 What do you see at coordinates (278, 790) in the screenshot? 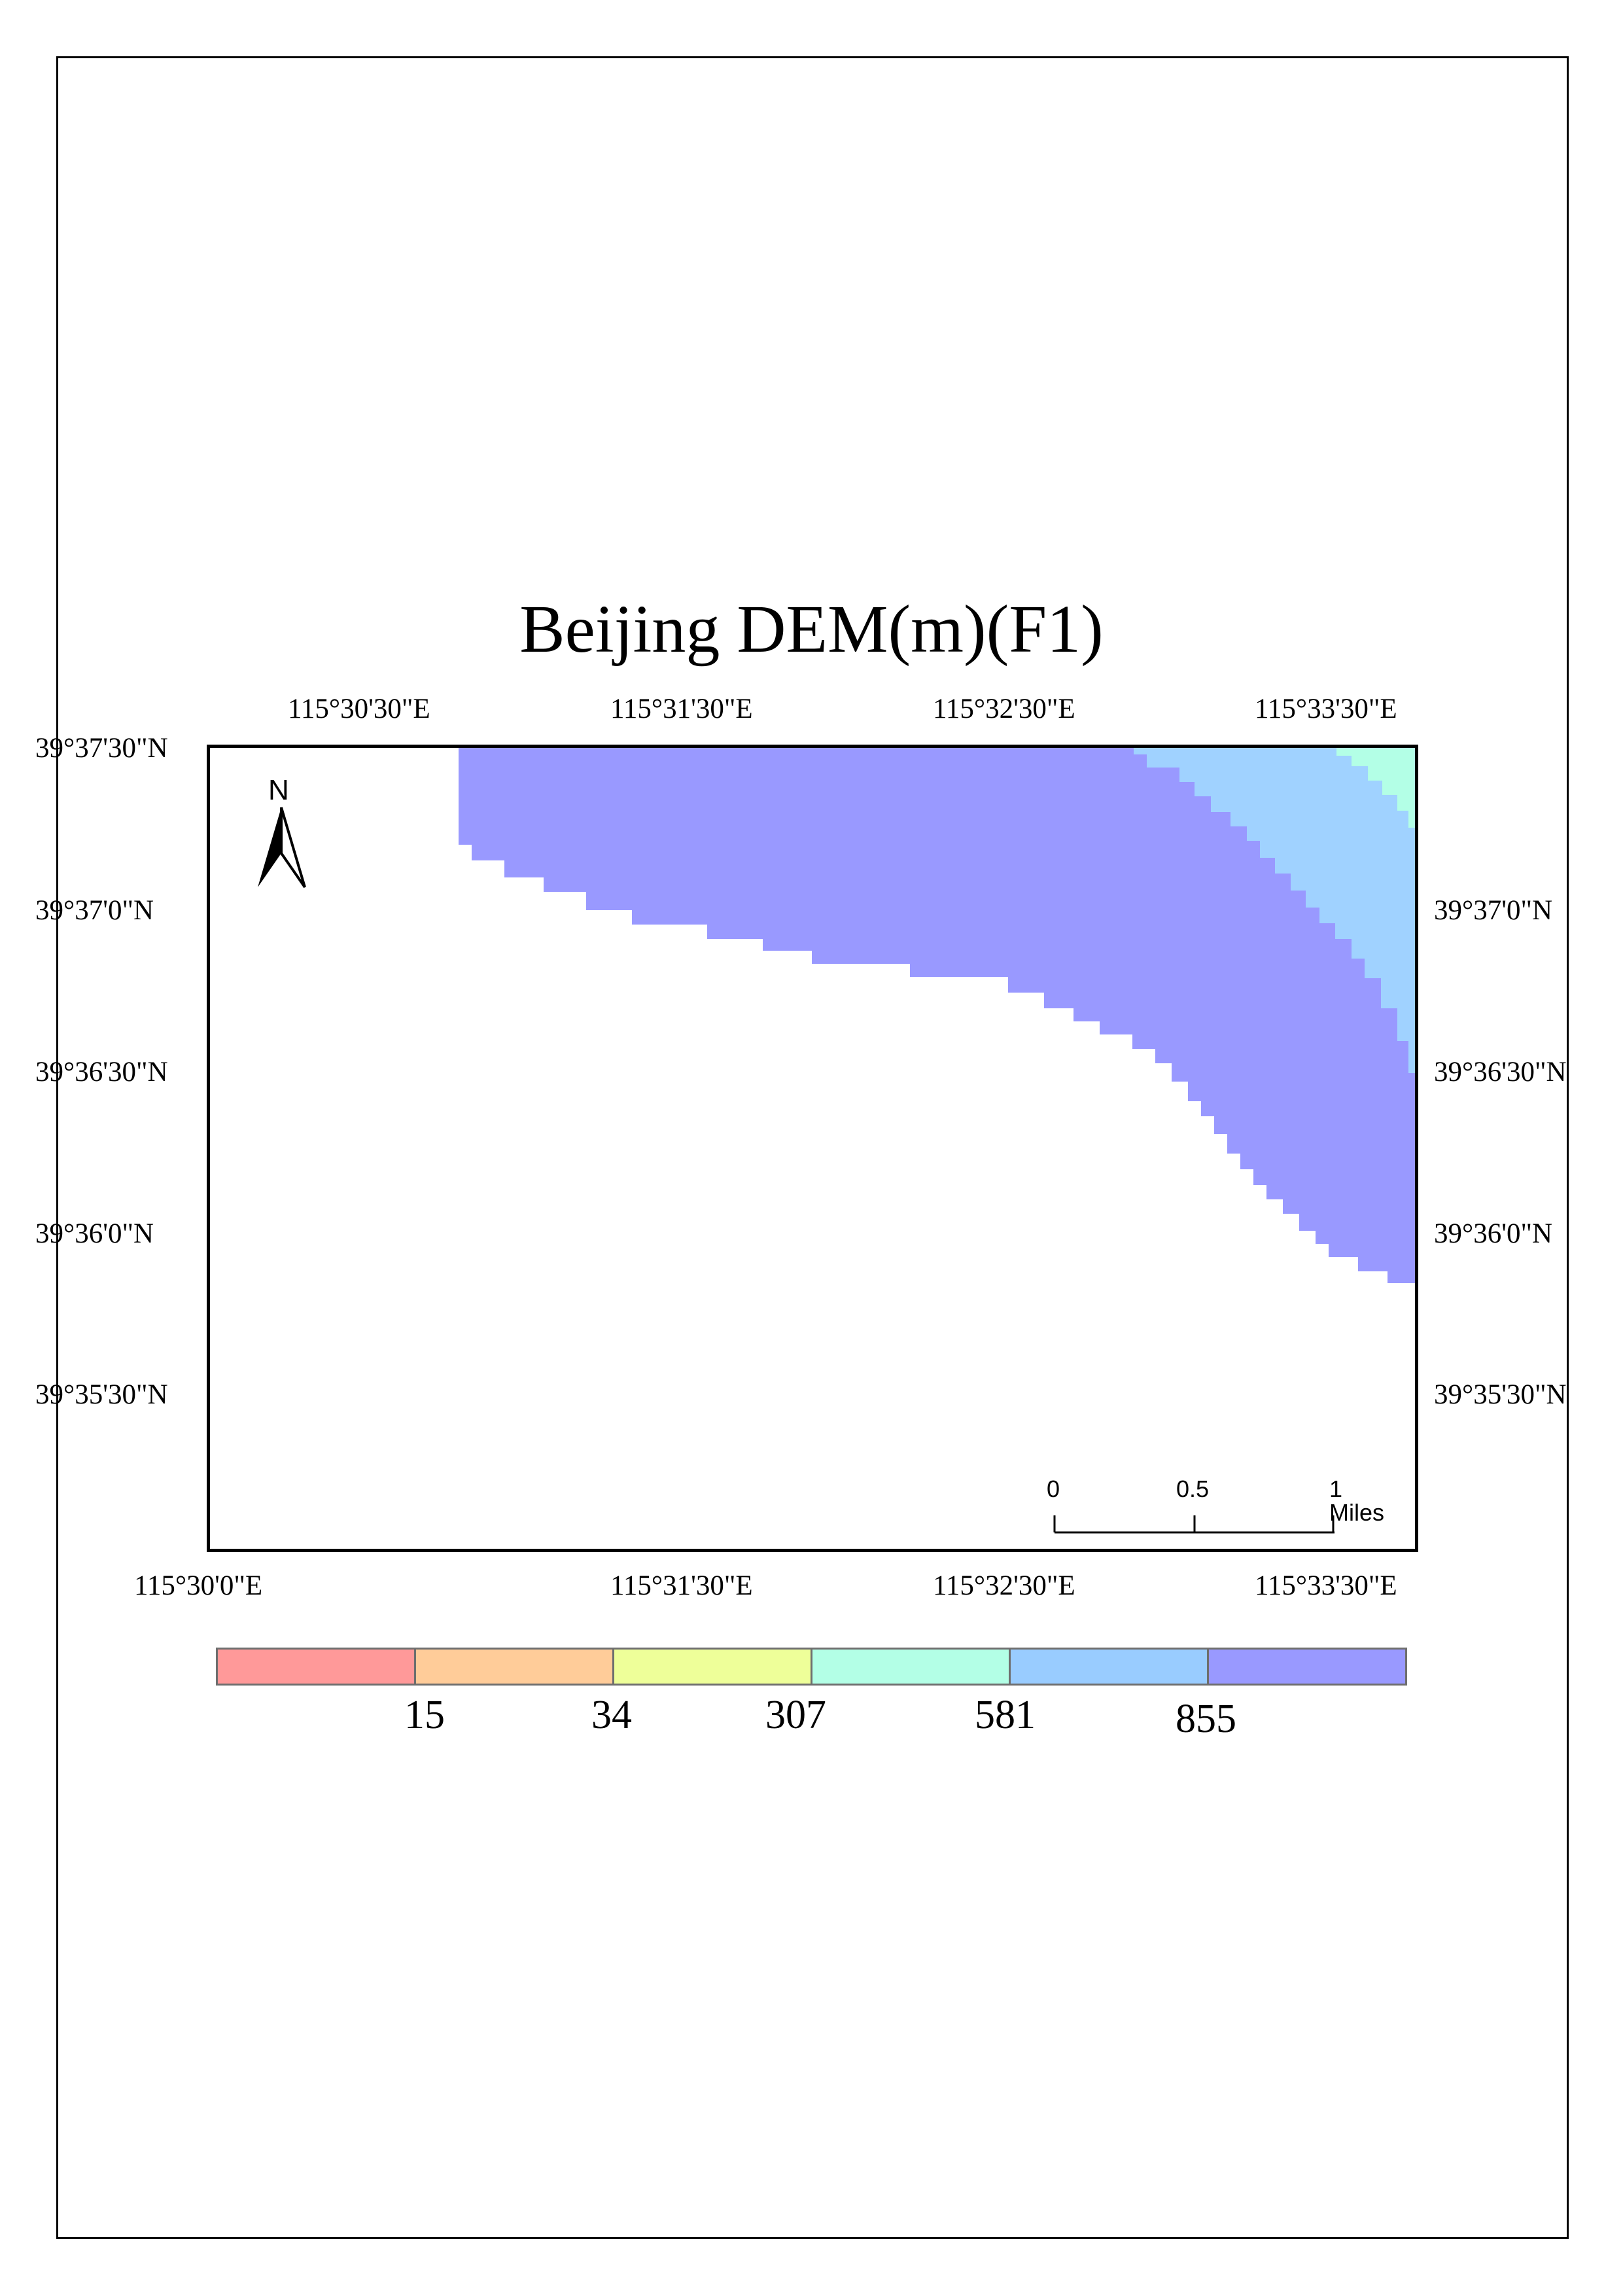
I see `north-arrow-label: N` at bounding box center [278, 790].